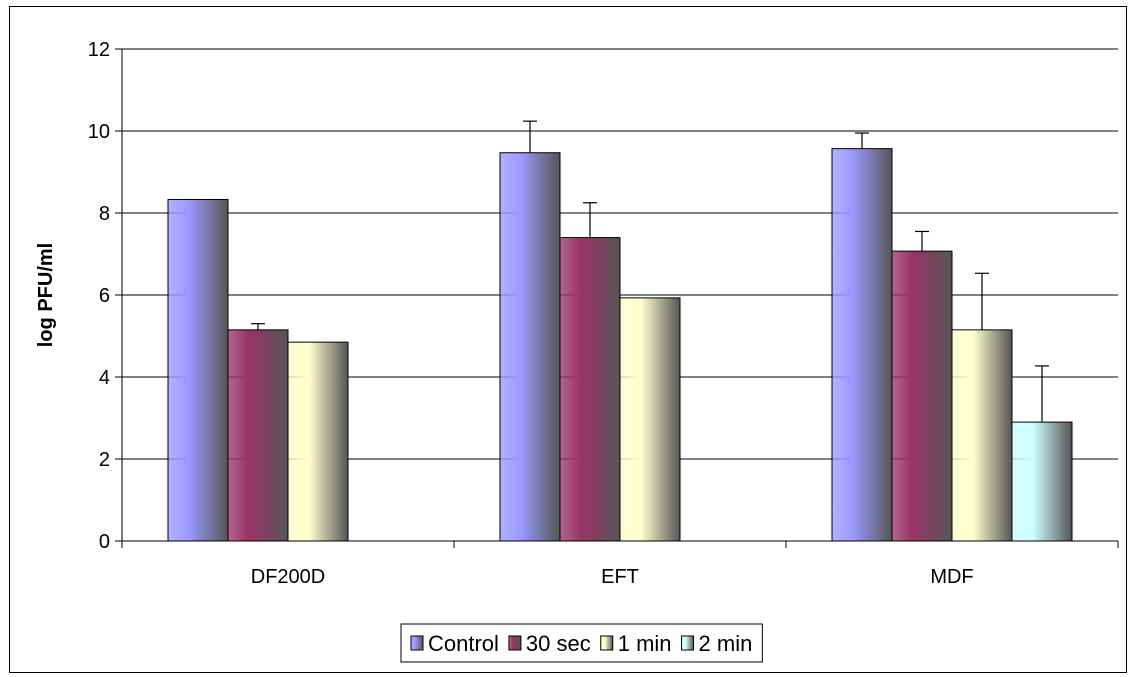 The width and height of the screenshot is (1132, 677). I want to click on legend-label: 30 sec, so click(558, 643).